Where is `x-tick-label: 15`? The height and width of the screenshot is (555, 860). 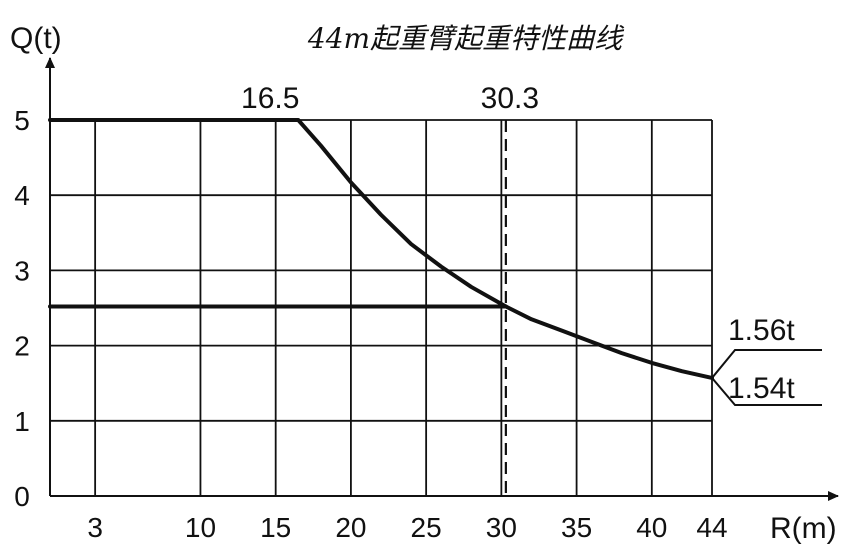 x-tick-label: 15 is located at coordinates (275, 527).